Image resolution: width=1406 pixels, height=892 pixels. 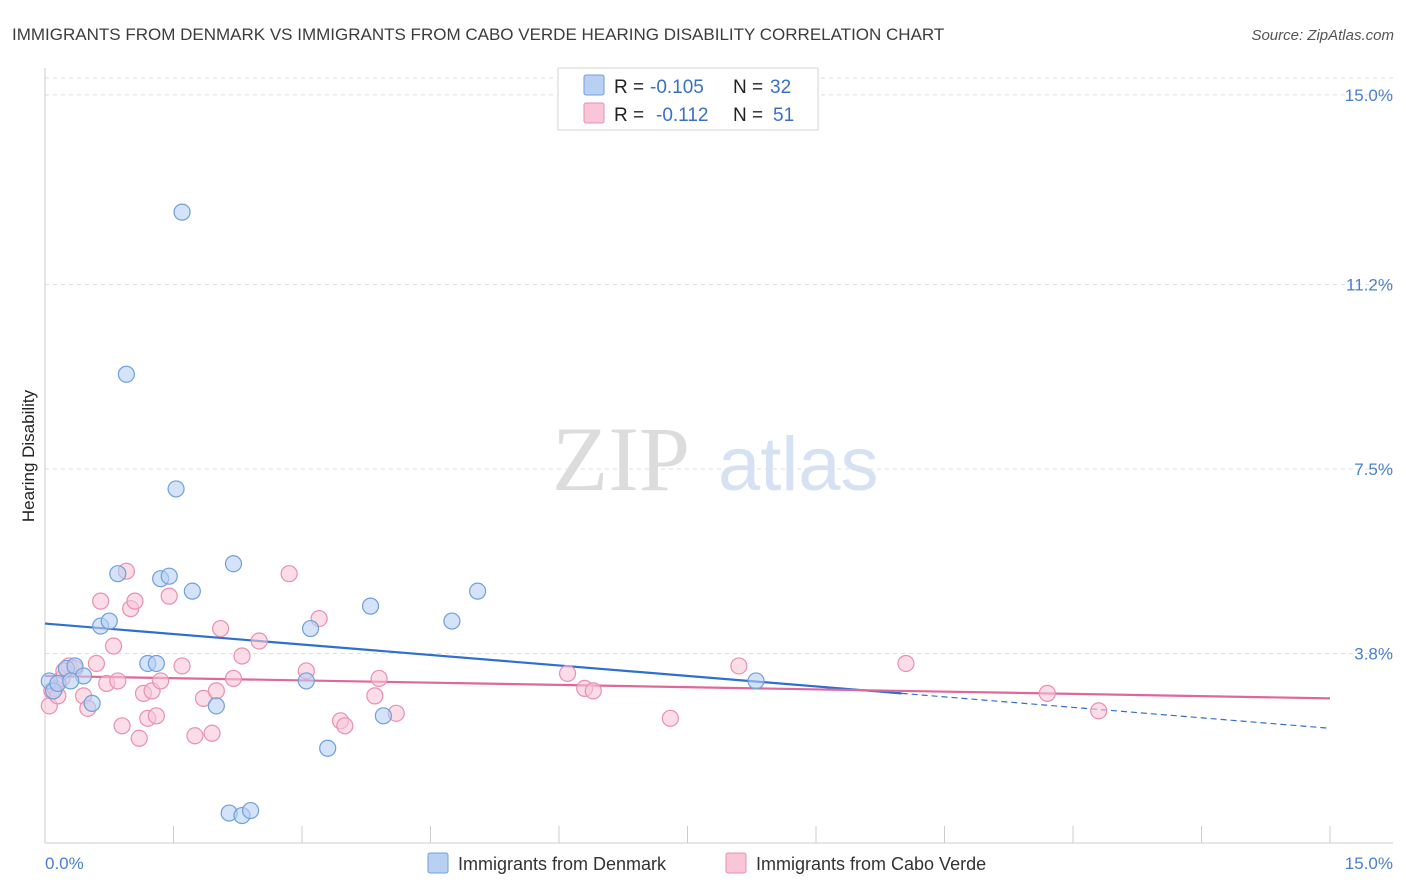 What do you see at coordinates (871, 864) in the screenshot?
I see `series-legend-label-caboverde: Immigrants from Cabo Verde` at bounding box center [871, 864].